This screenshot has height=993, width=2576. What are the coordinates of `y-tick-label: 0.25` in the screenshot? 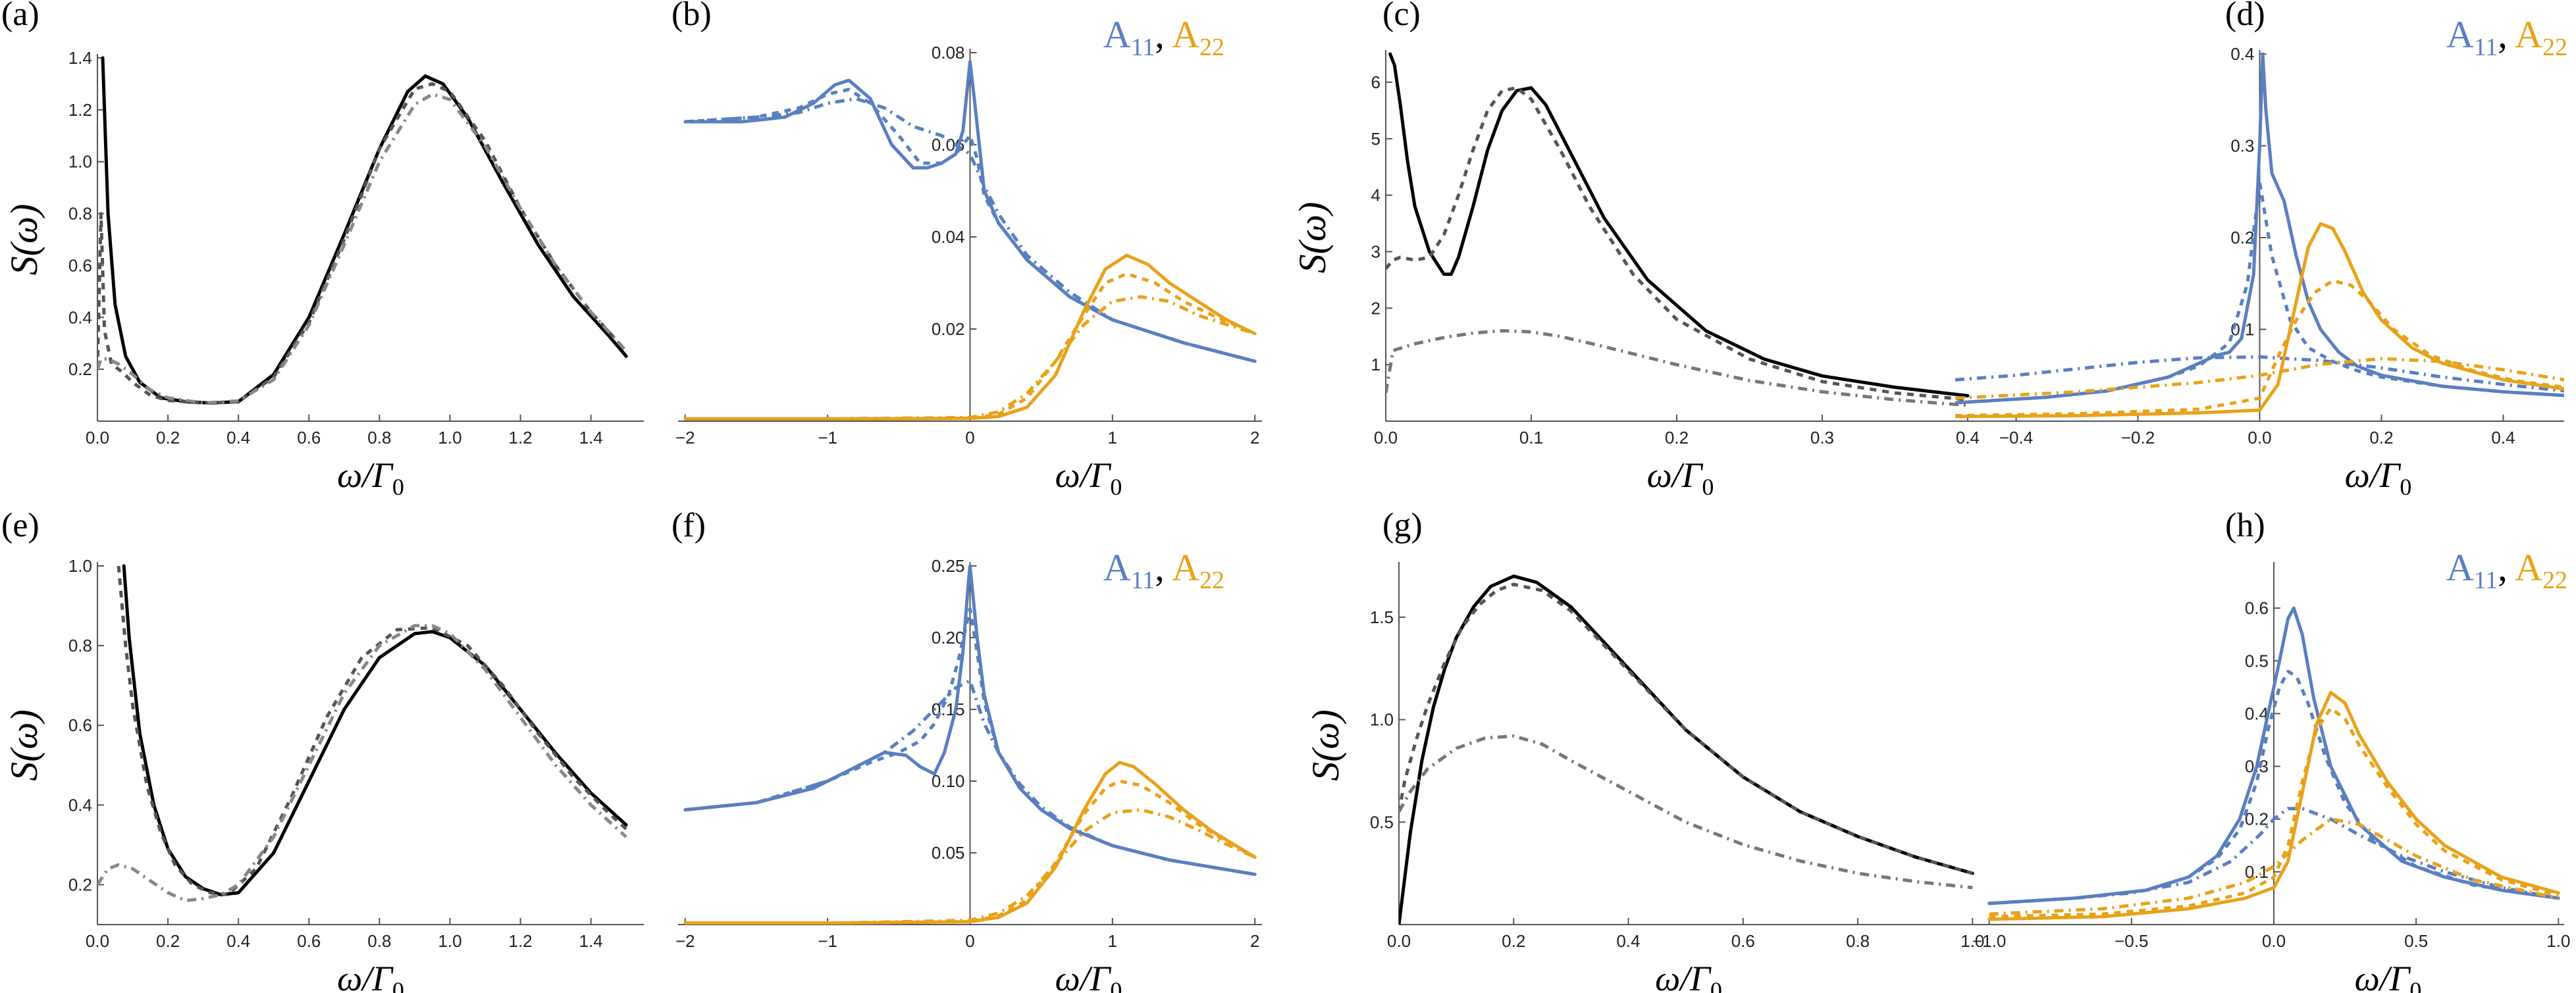 It's located at (948, 566).